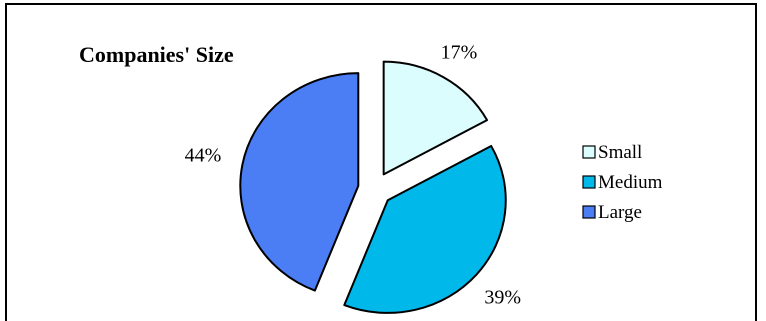 This screenshot has width=766, height=321. What do you see at coordinates (620, 212) in the screenshot?
I see `legend-label-large: Large` at bounding box center [620, 212].